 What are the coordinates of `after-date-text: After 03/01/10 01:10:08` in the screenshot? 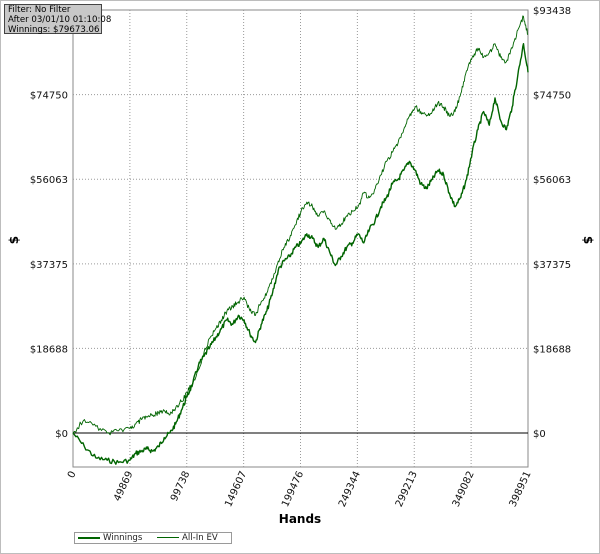 It's located at (60, 20).